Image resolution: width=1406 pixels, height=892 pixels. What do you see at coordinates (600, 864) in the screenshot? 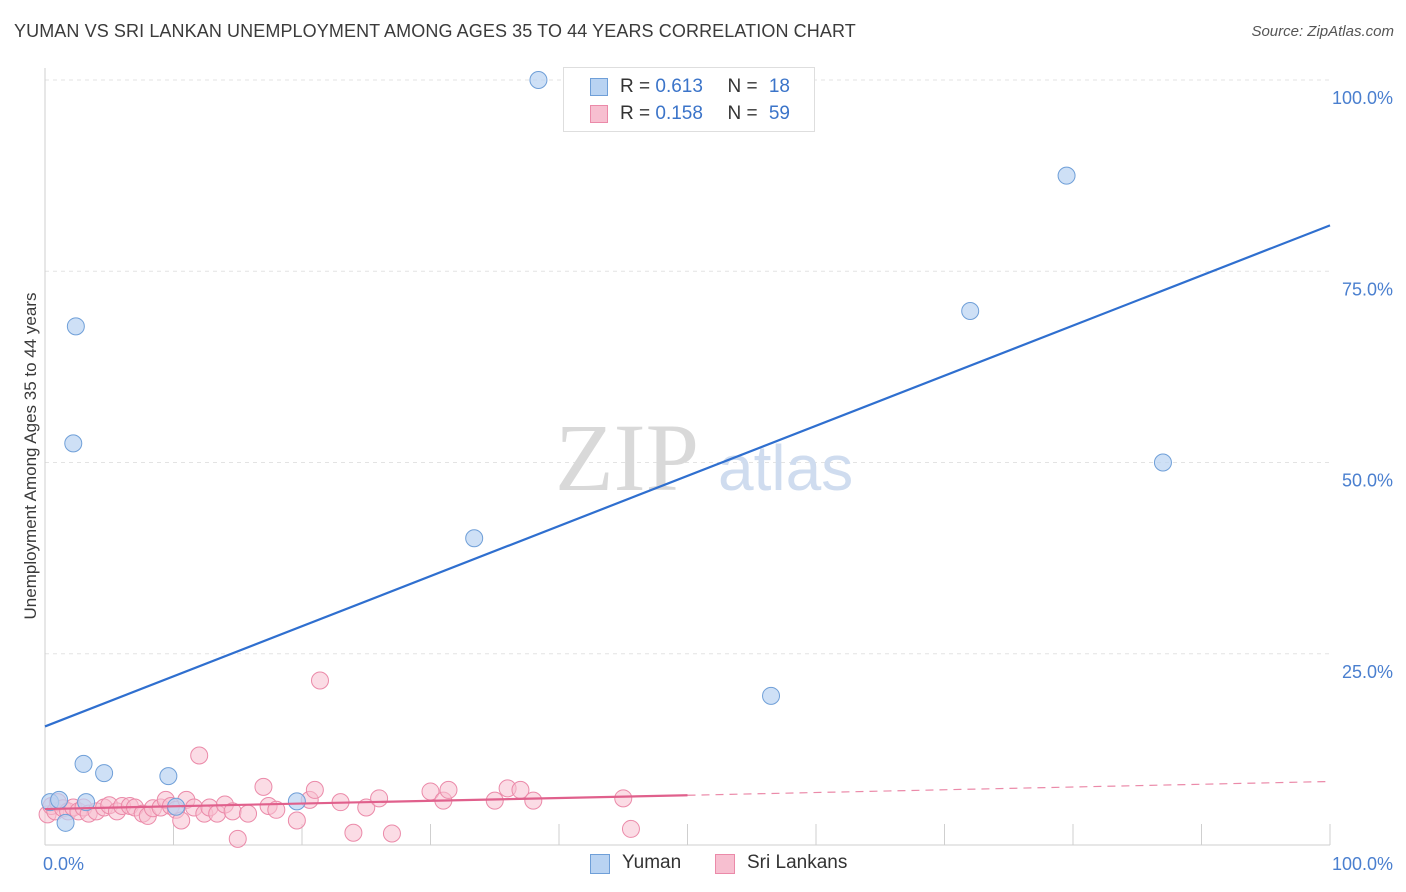
I see `bottom-yuman-swatch` at bounding box center [600, 864].